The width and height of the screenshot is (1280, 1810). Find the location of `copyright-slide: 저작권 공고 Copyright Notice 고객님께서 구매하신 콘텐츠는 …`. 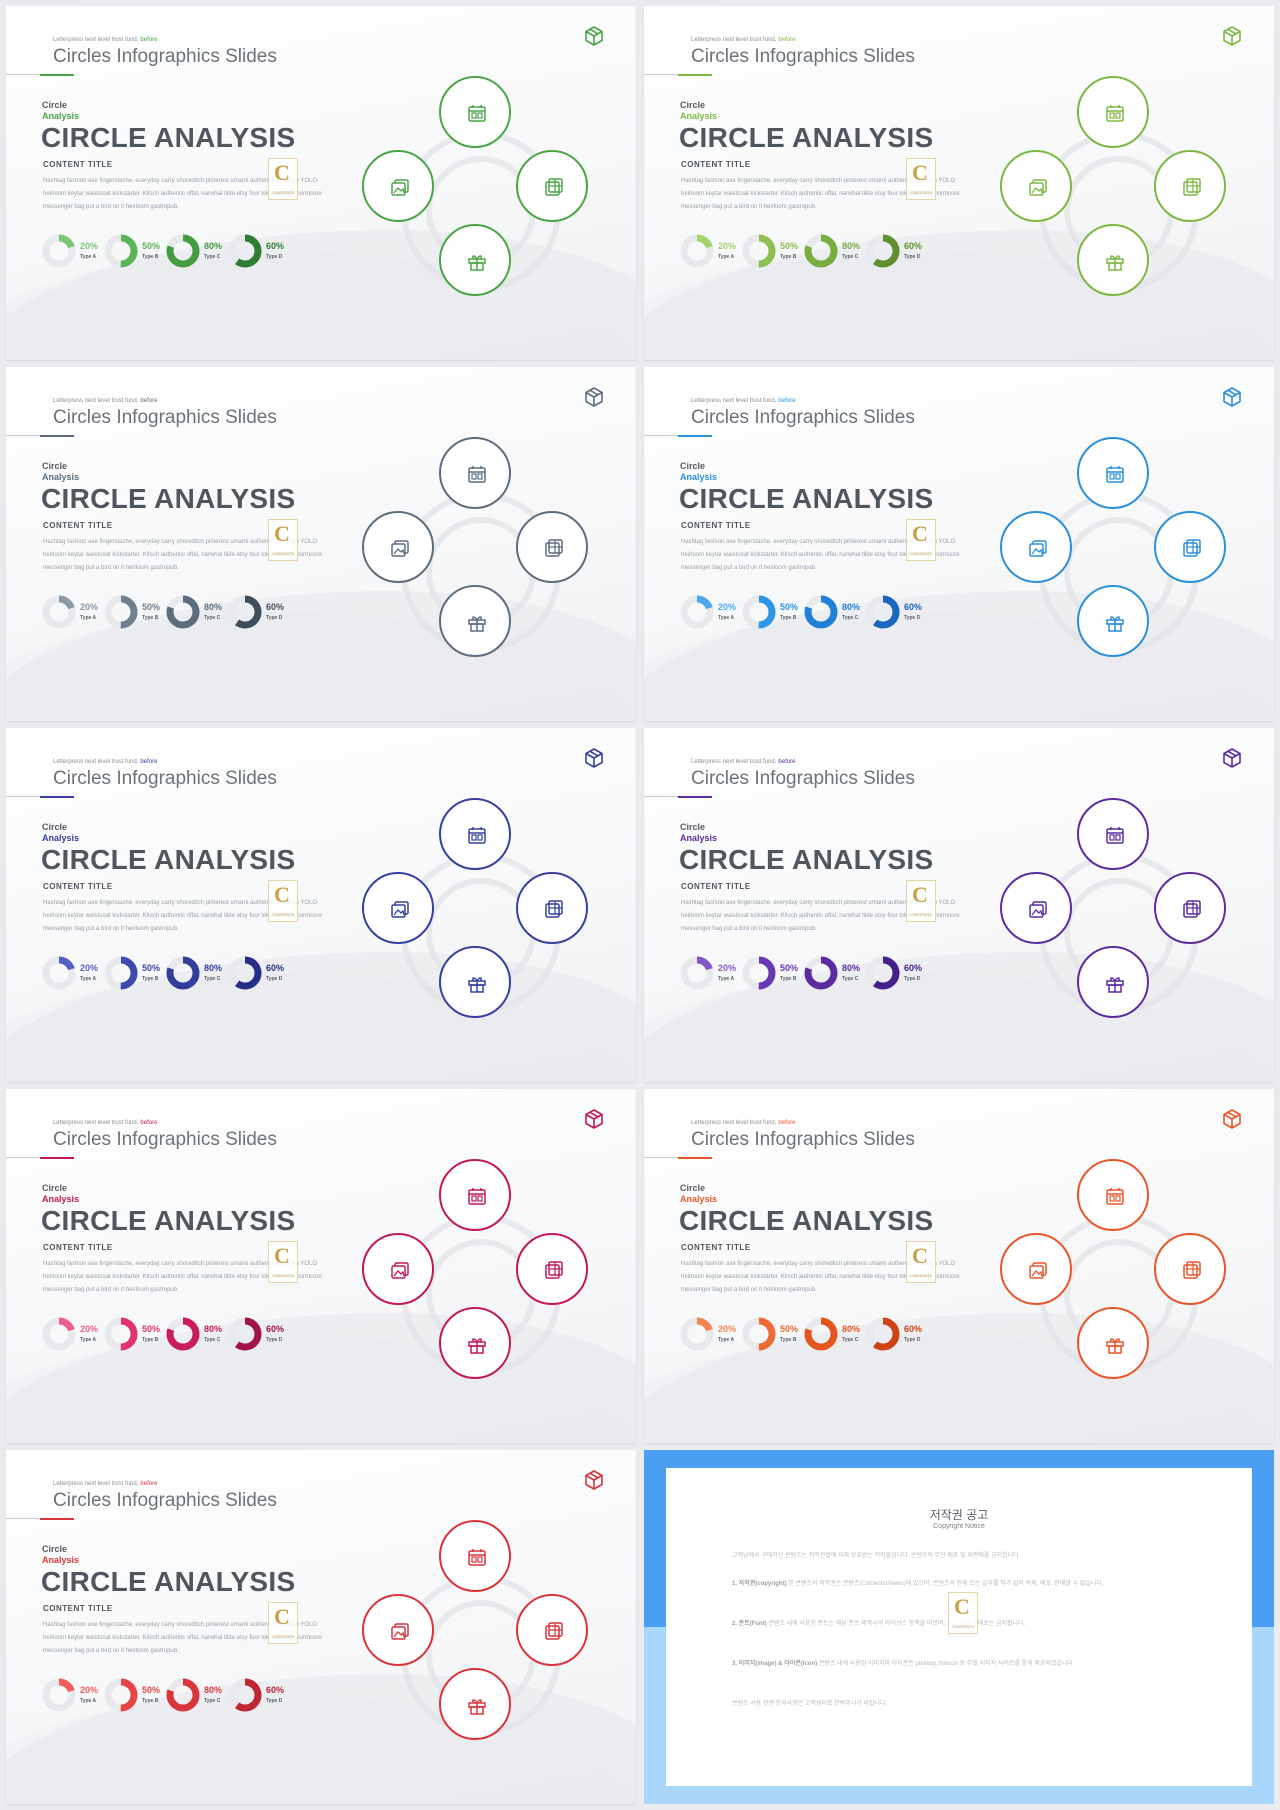

copyright-slide: 저작권 공고 Copyright Notice 고객님께서 구매하신 콘텐츠는 … is located at coordinates (959, 1627).